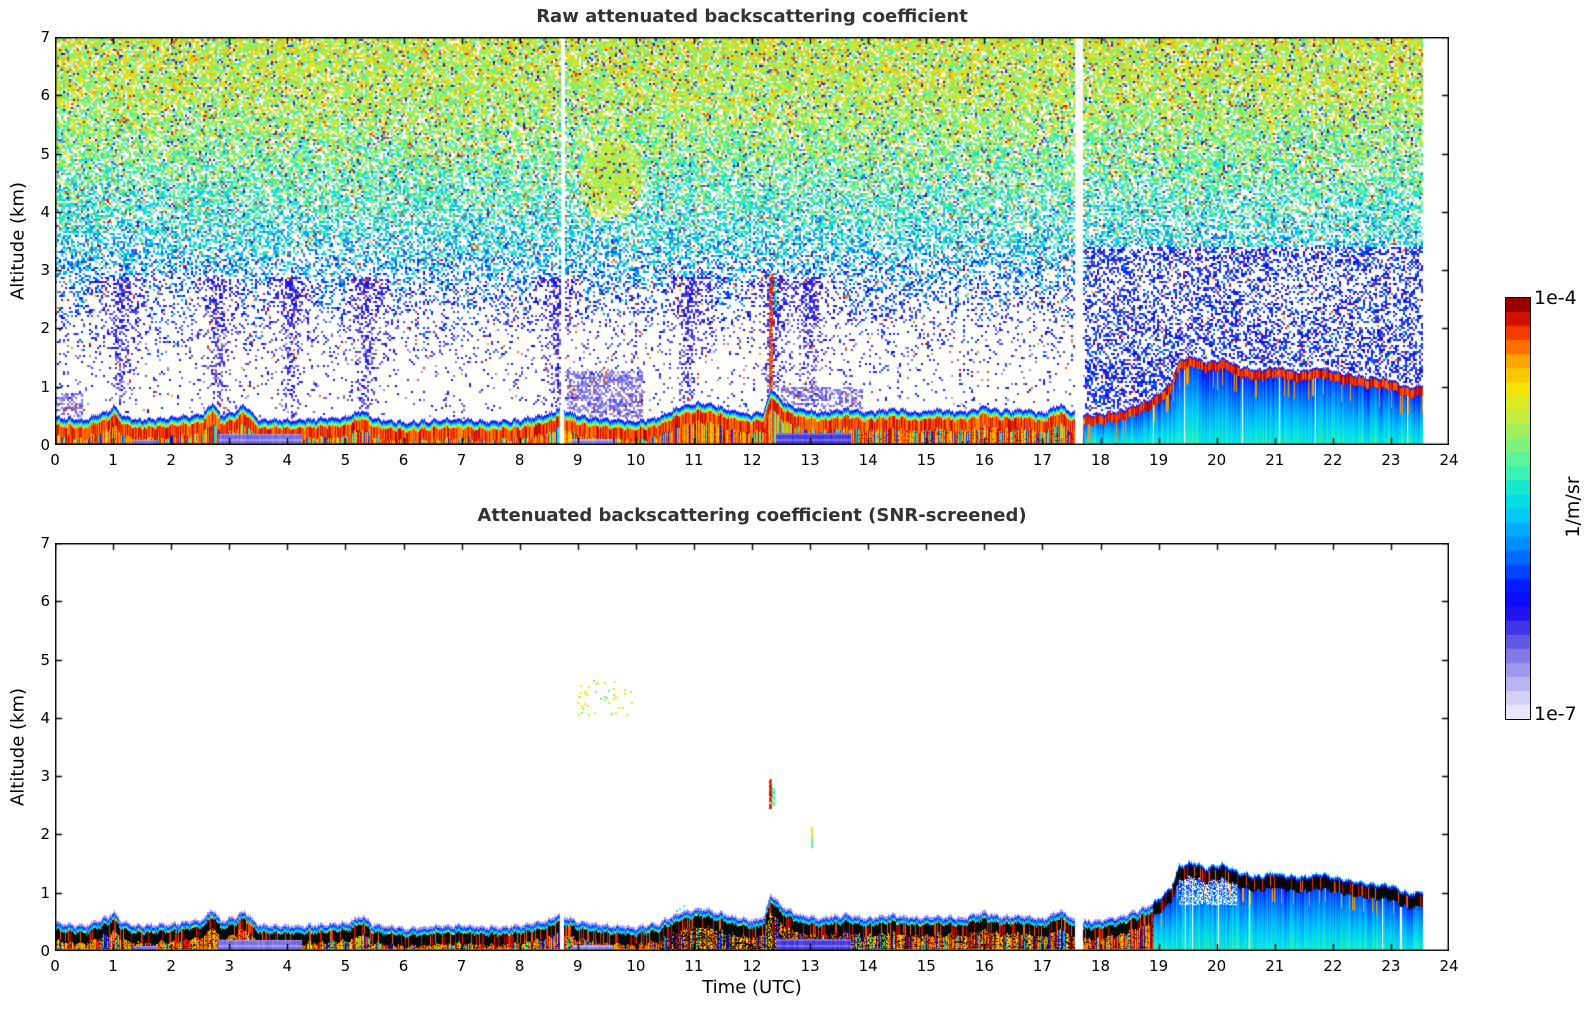 Image resolution: width=1595 pixels, height=1020 pixels. What do you see at coordinates (752, 987) in the screenshot?
I see `x-axis-label: Time (UTC)` at bounding box center [752, 987].